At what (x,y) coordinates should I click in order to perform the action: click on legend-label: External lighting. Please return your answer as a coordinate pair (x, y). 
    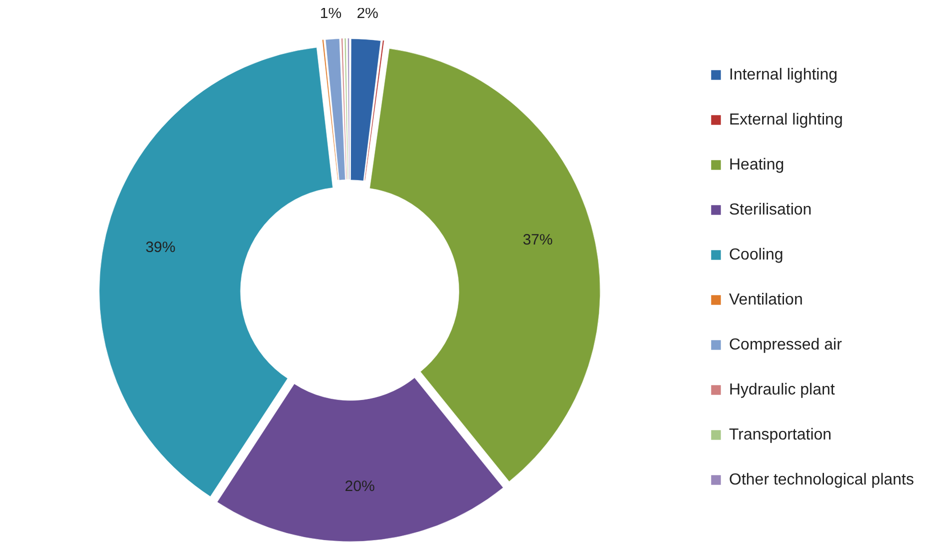
    Looking at the image, I should click on (786, 119).